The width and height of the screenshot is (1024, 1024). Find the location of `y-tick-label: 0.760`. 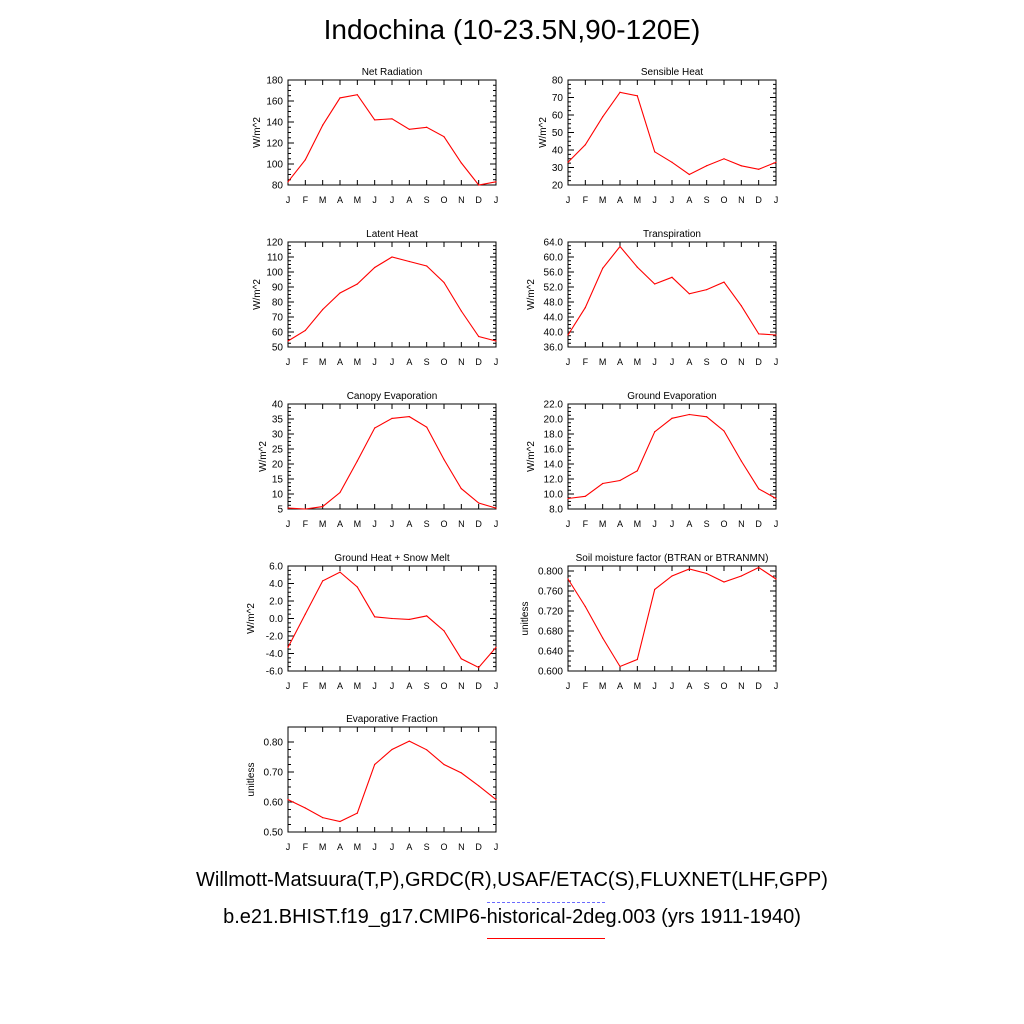

y-tick-label: 0.760 is located at coordinates (550, 592).